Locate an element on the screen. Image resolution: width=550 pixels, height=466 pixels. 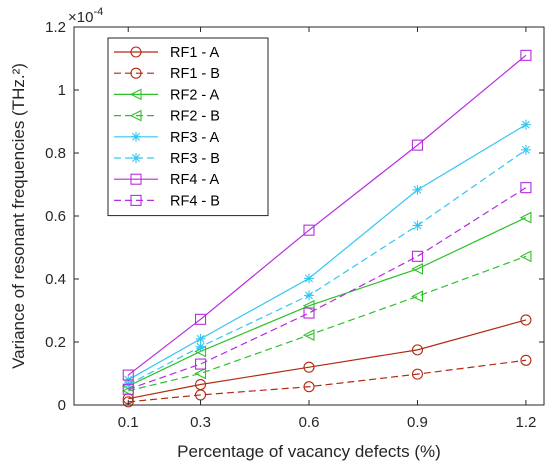
y-tick-label: 1.2 is located at coordinates (55, 27).